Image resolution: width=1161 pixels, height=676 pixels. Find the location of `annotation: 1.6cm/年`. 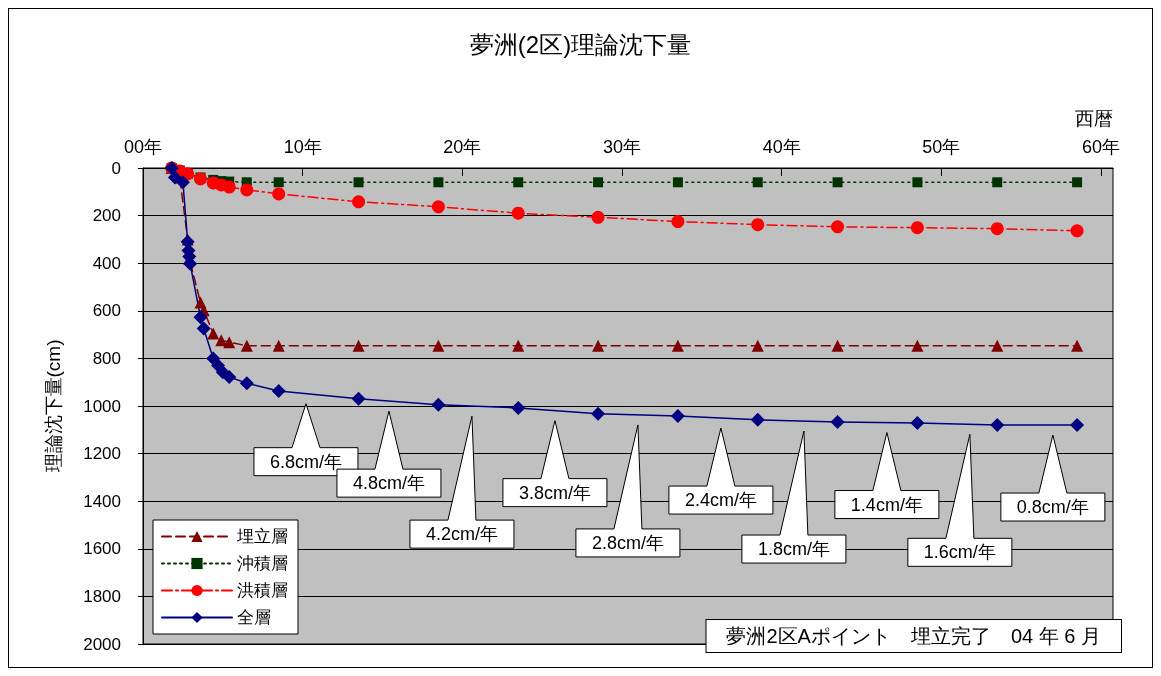

annotation: 1.6cm/年 is located at coordinates (959, 552).